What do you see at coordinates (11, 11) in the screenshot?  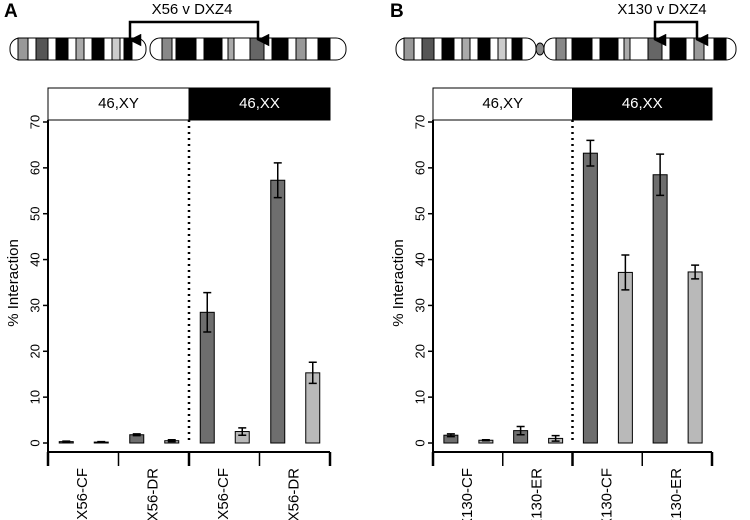 I see `panel-label: A` at bounding box center [11, 11].